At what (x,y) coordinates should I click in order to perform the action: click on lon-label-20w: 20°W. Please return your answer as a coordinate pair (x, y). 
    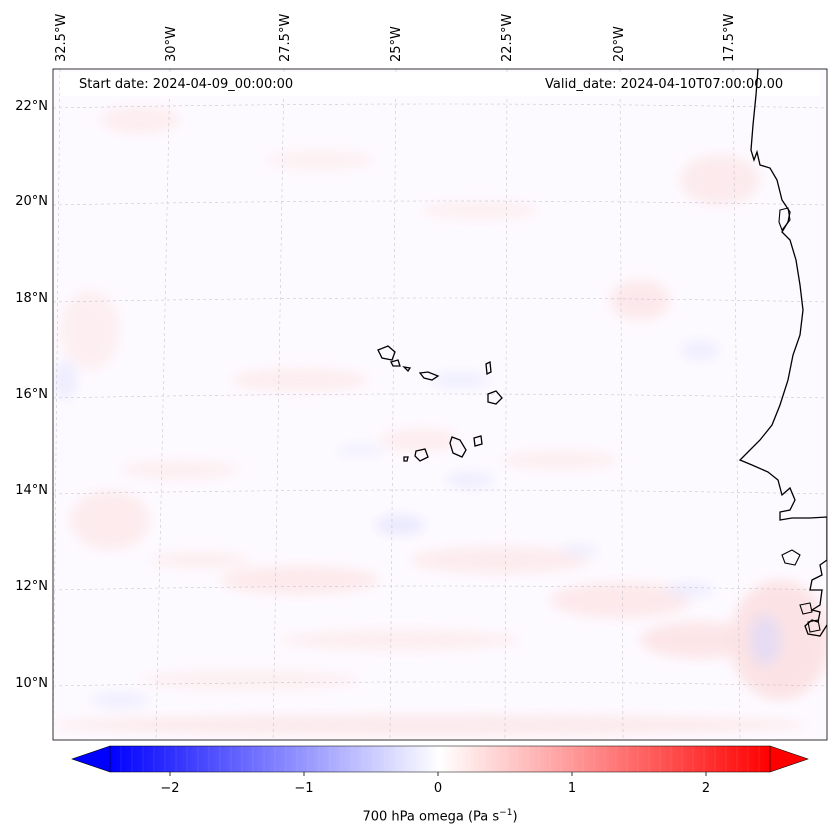
    Looking at the image, I should click on (619, 44).